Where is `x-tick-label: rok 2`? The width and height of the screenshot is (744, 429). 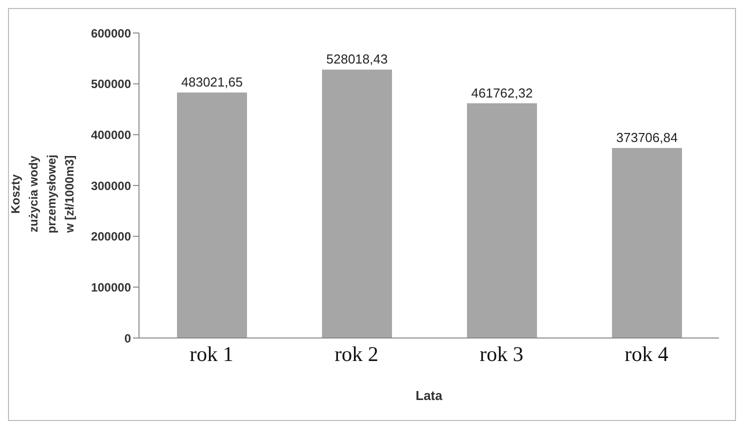
x-tick-label: rok 2 is located at coordinates (356, 354).